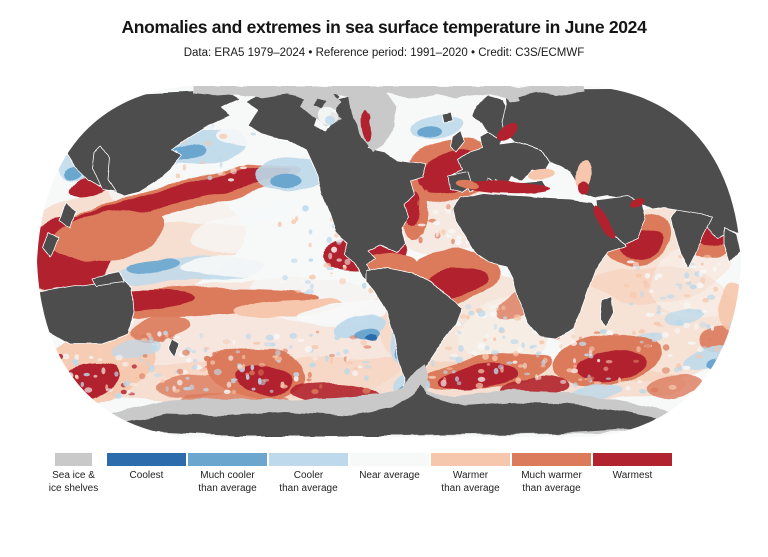  Describe the element at coordinates (146, 475) in the screenshot. I see `legend-label-CO: Coolest` at that location.